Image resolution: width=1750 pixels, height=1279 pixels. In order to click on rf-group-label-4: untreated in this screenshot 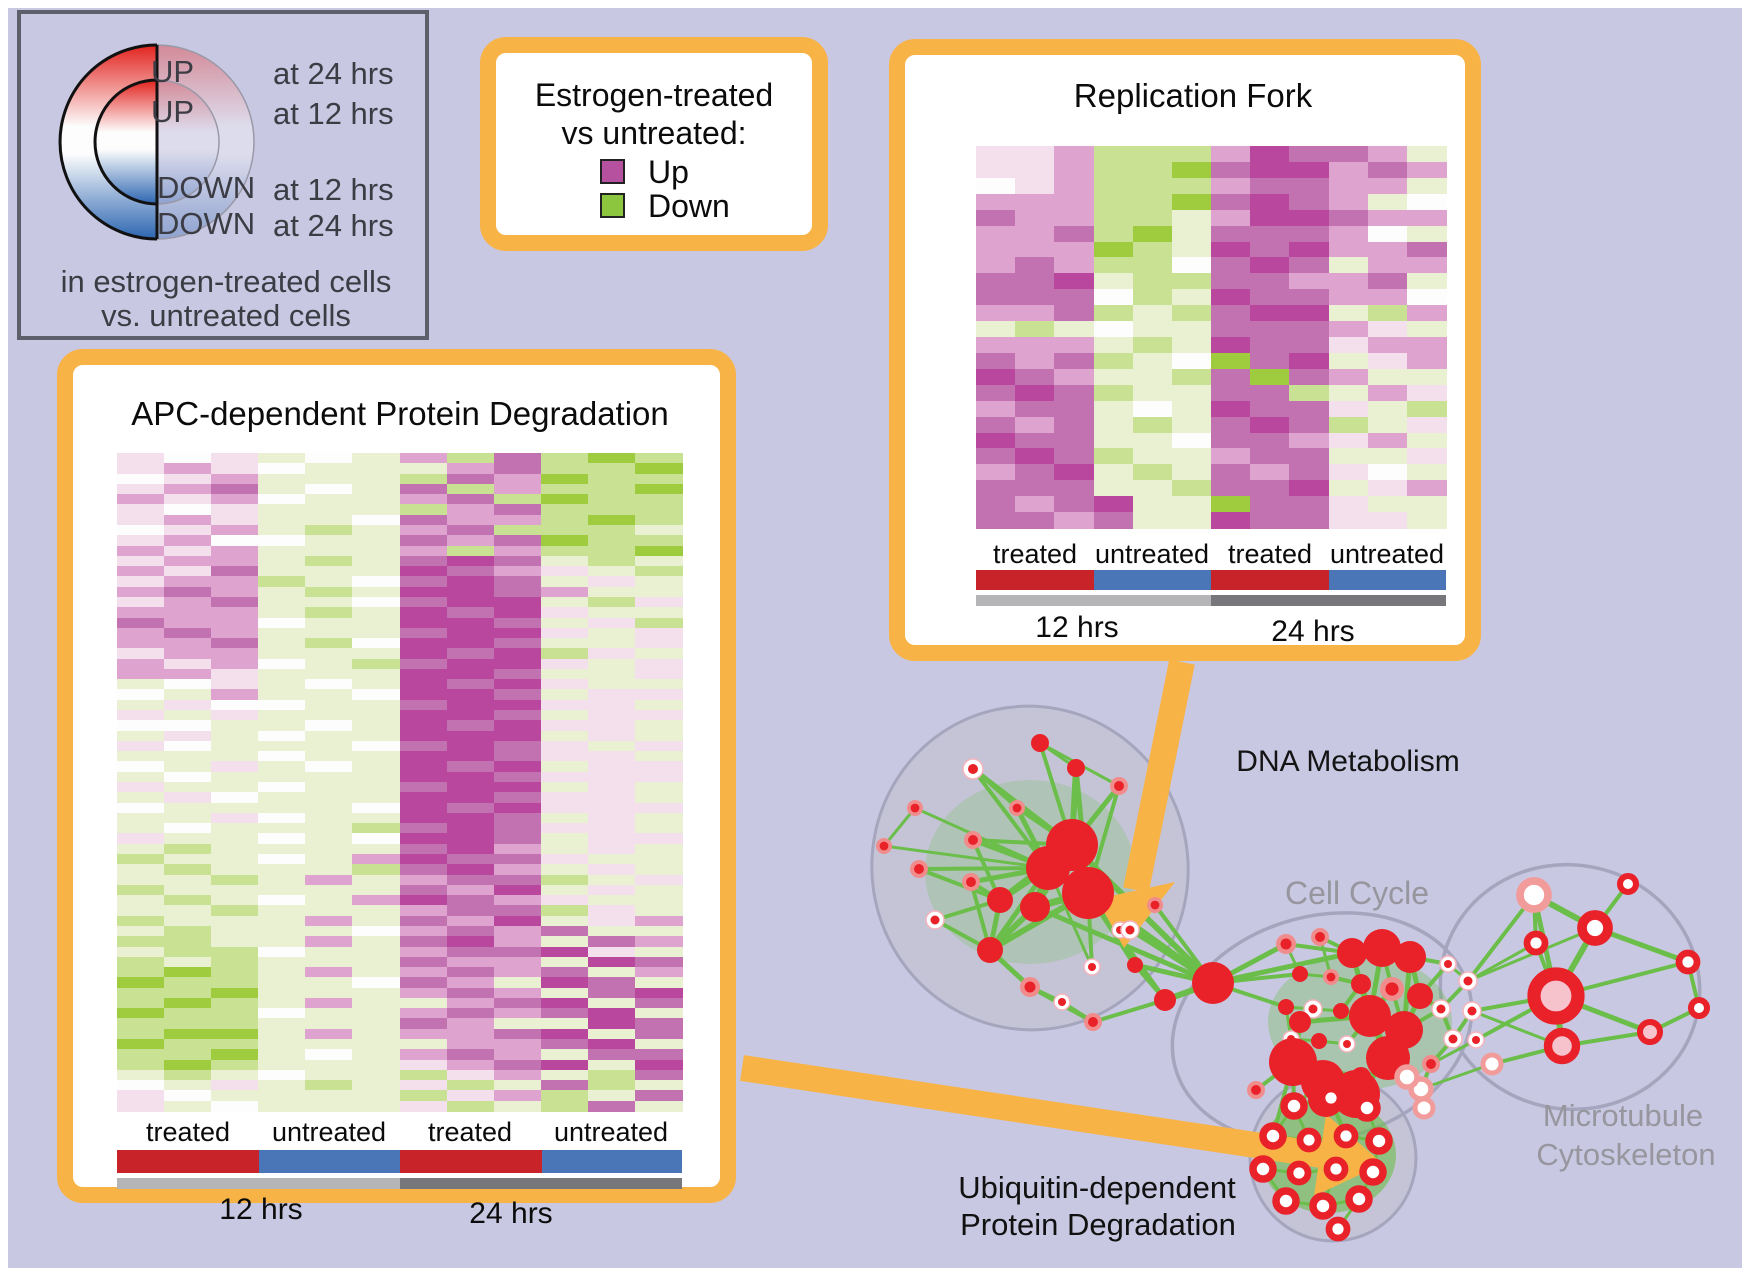, I will do `click(1387, 554)`.